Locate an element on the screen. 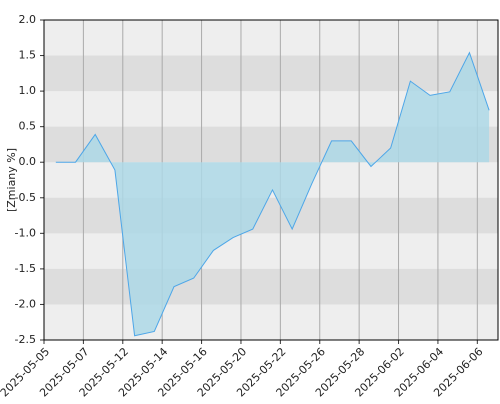 This screenshot has width=500, height=404. y-tick-label: -2.0 is located at coordinates (25, 303).